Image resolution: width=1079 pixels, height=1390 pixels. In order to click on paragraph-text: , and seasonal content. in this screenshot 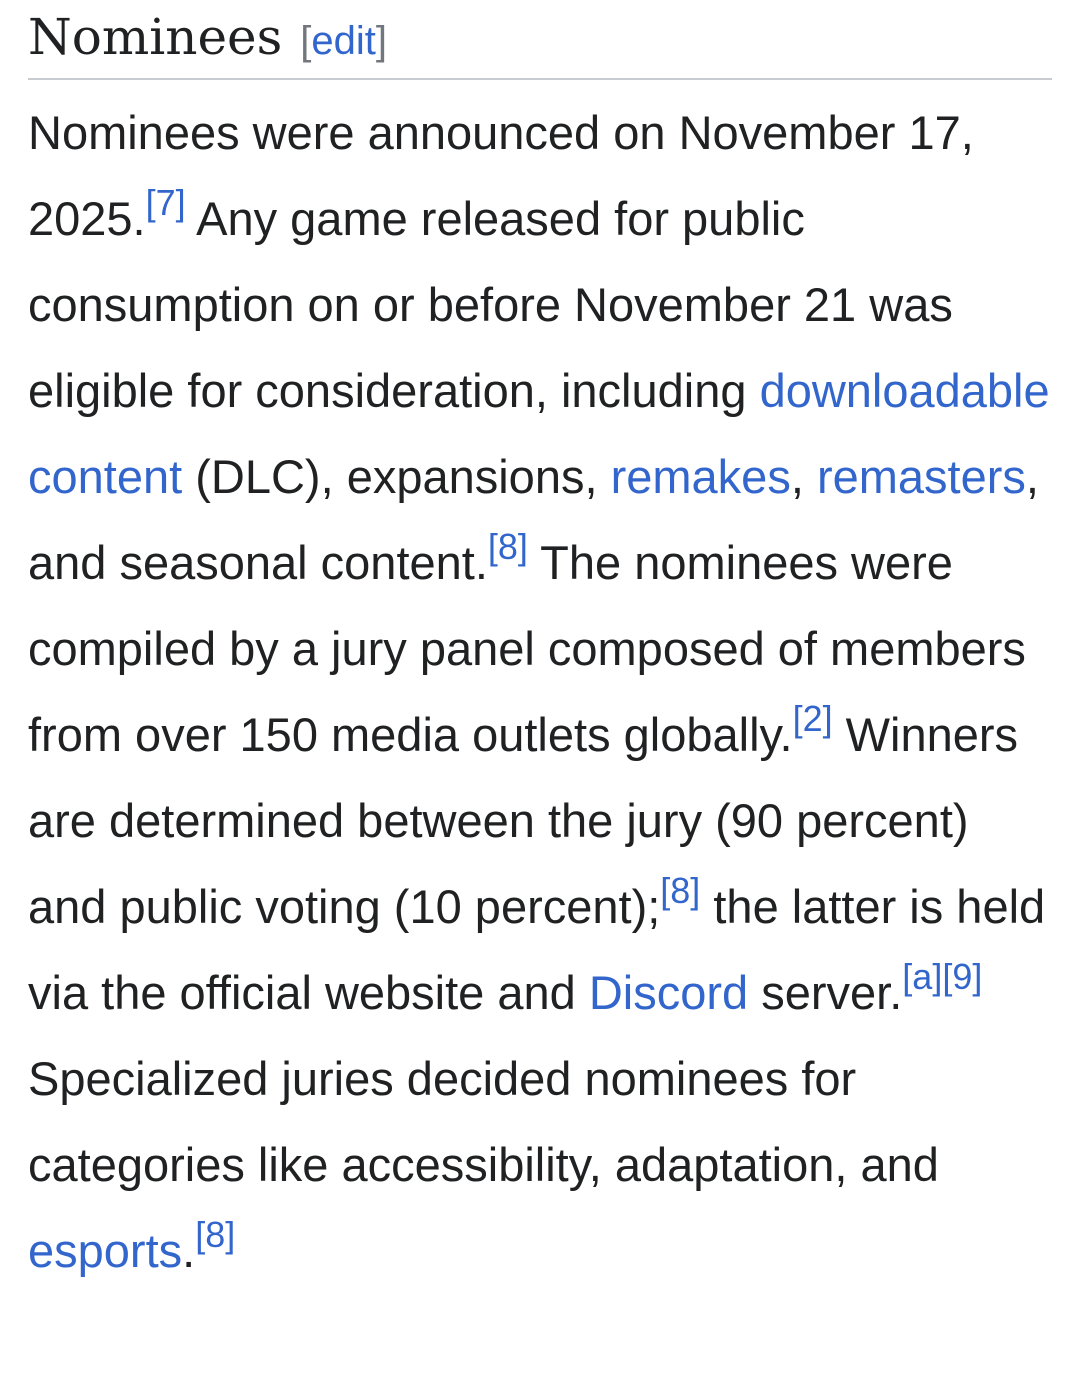, I will do `click(533, 519)`.